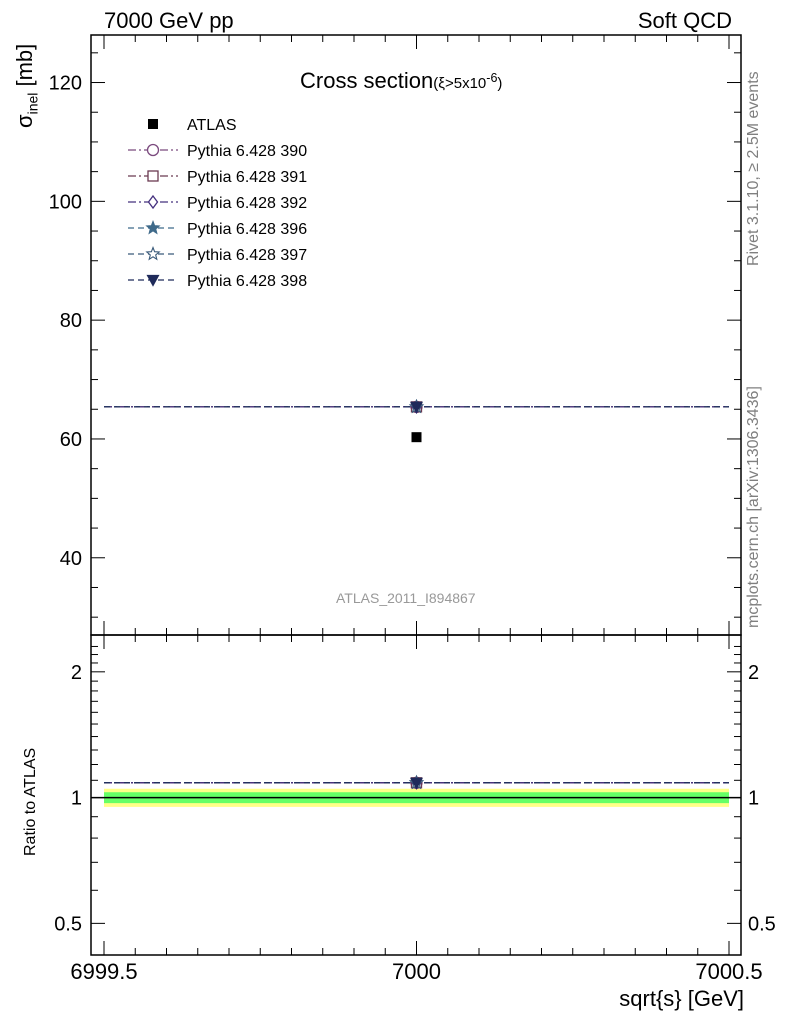  Describe the element at coordinates (65, 84) in the screenshot. I see `y-tick-label: 120` at that location.